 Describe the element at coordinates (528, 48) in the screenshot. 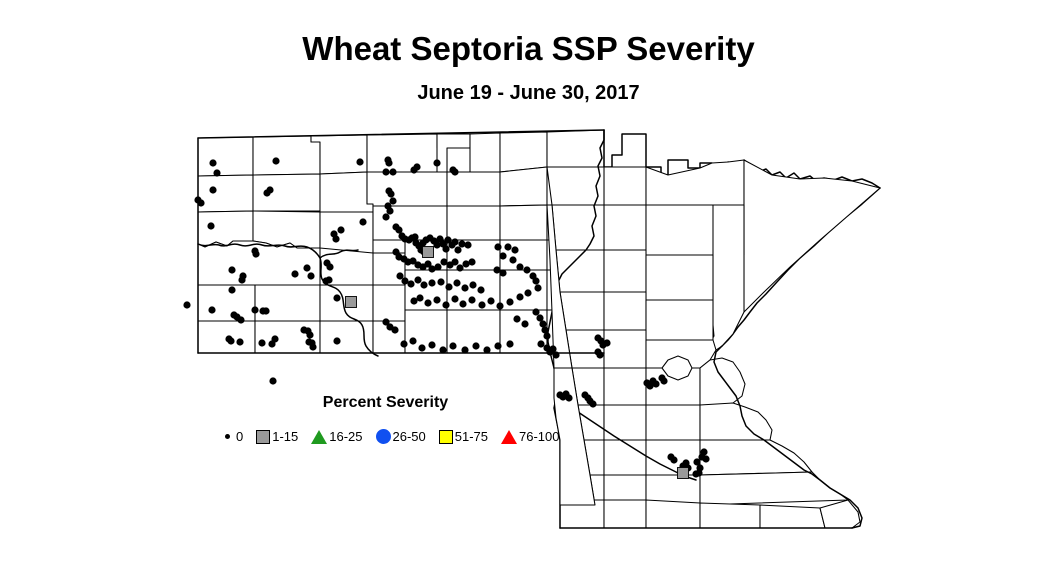

I see `page-title: Wheat Septoria SSP Severity` at that location.